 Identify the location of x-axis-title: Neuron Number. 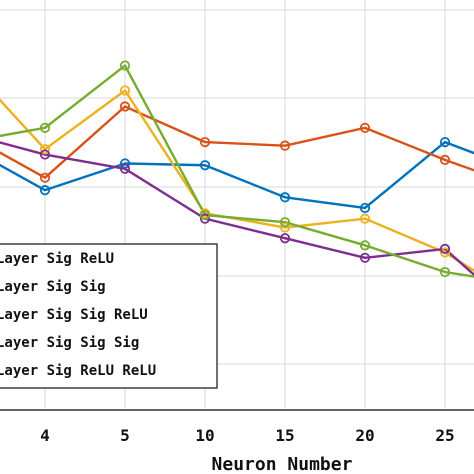
(282, 464).